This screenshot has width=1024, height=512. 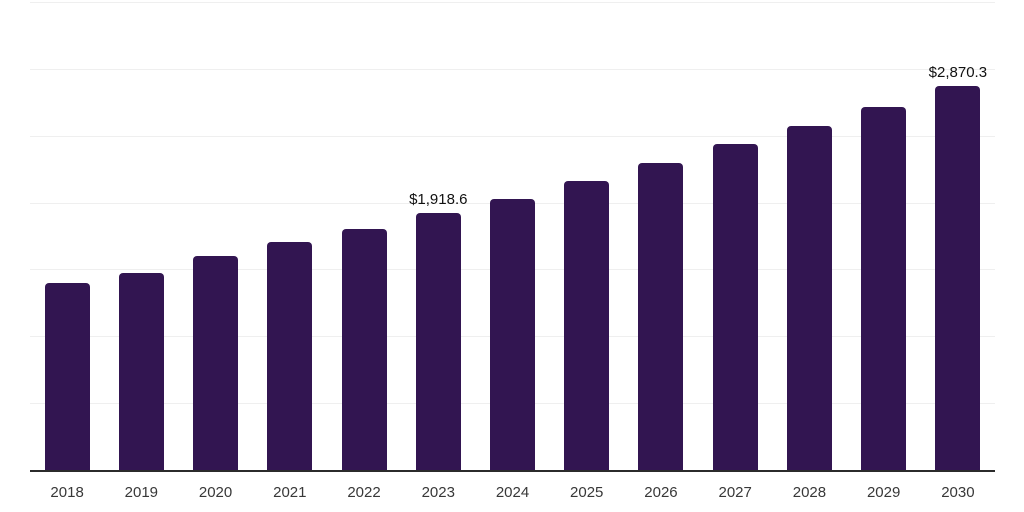 I want to click on x-tick-label-2028: 2028, so click(x=809, y=492).